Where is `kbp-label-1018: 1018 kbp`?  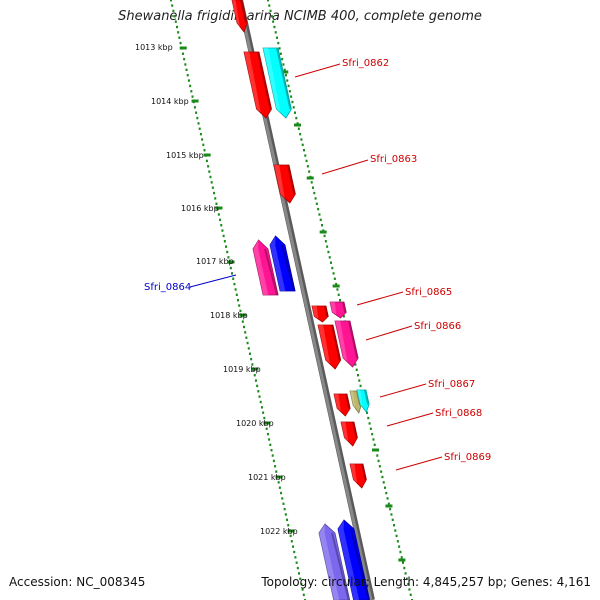
kbp-label-1018: 1018 kbp is located at coordinates (229, 315).